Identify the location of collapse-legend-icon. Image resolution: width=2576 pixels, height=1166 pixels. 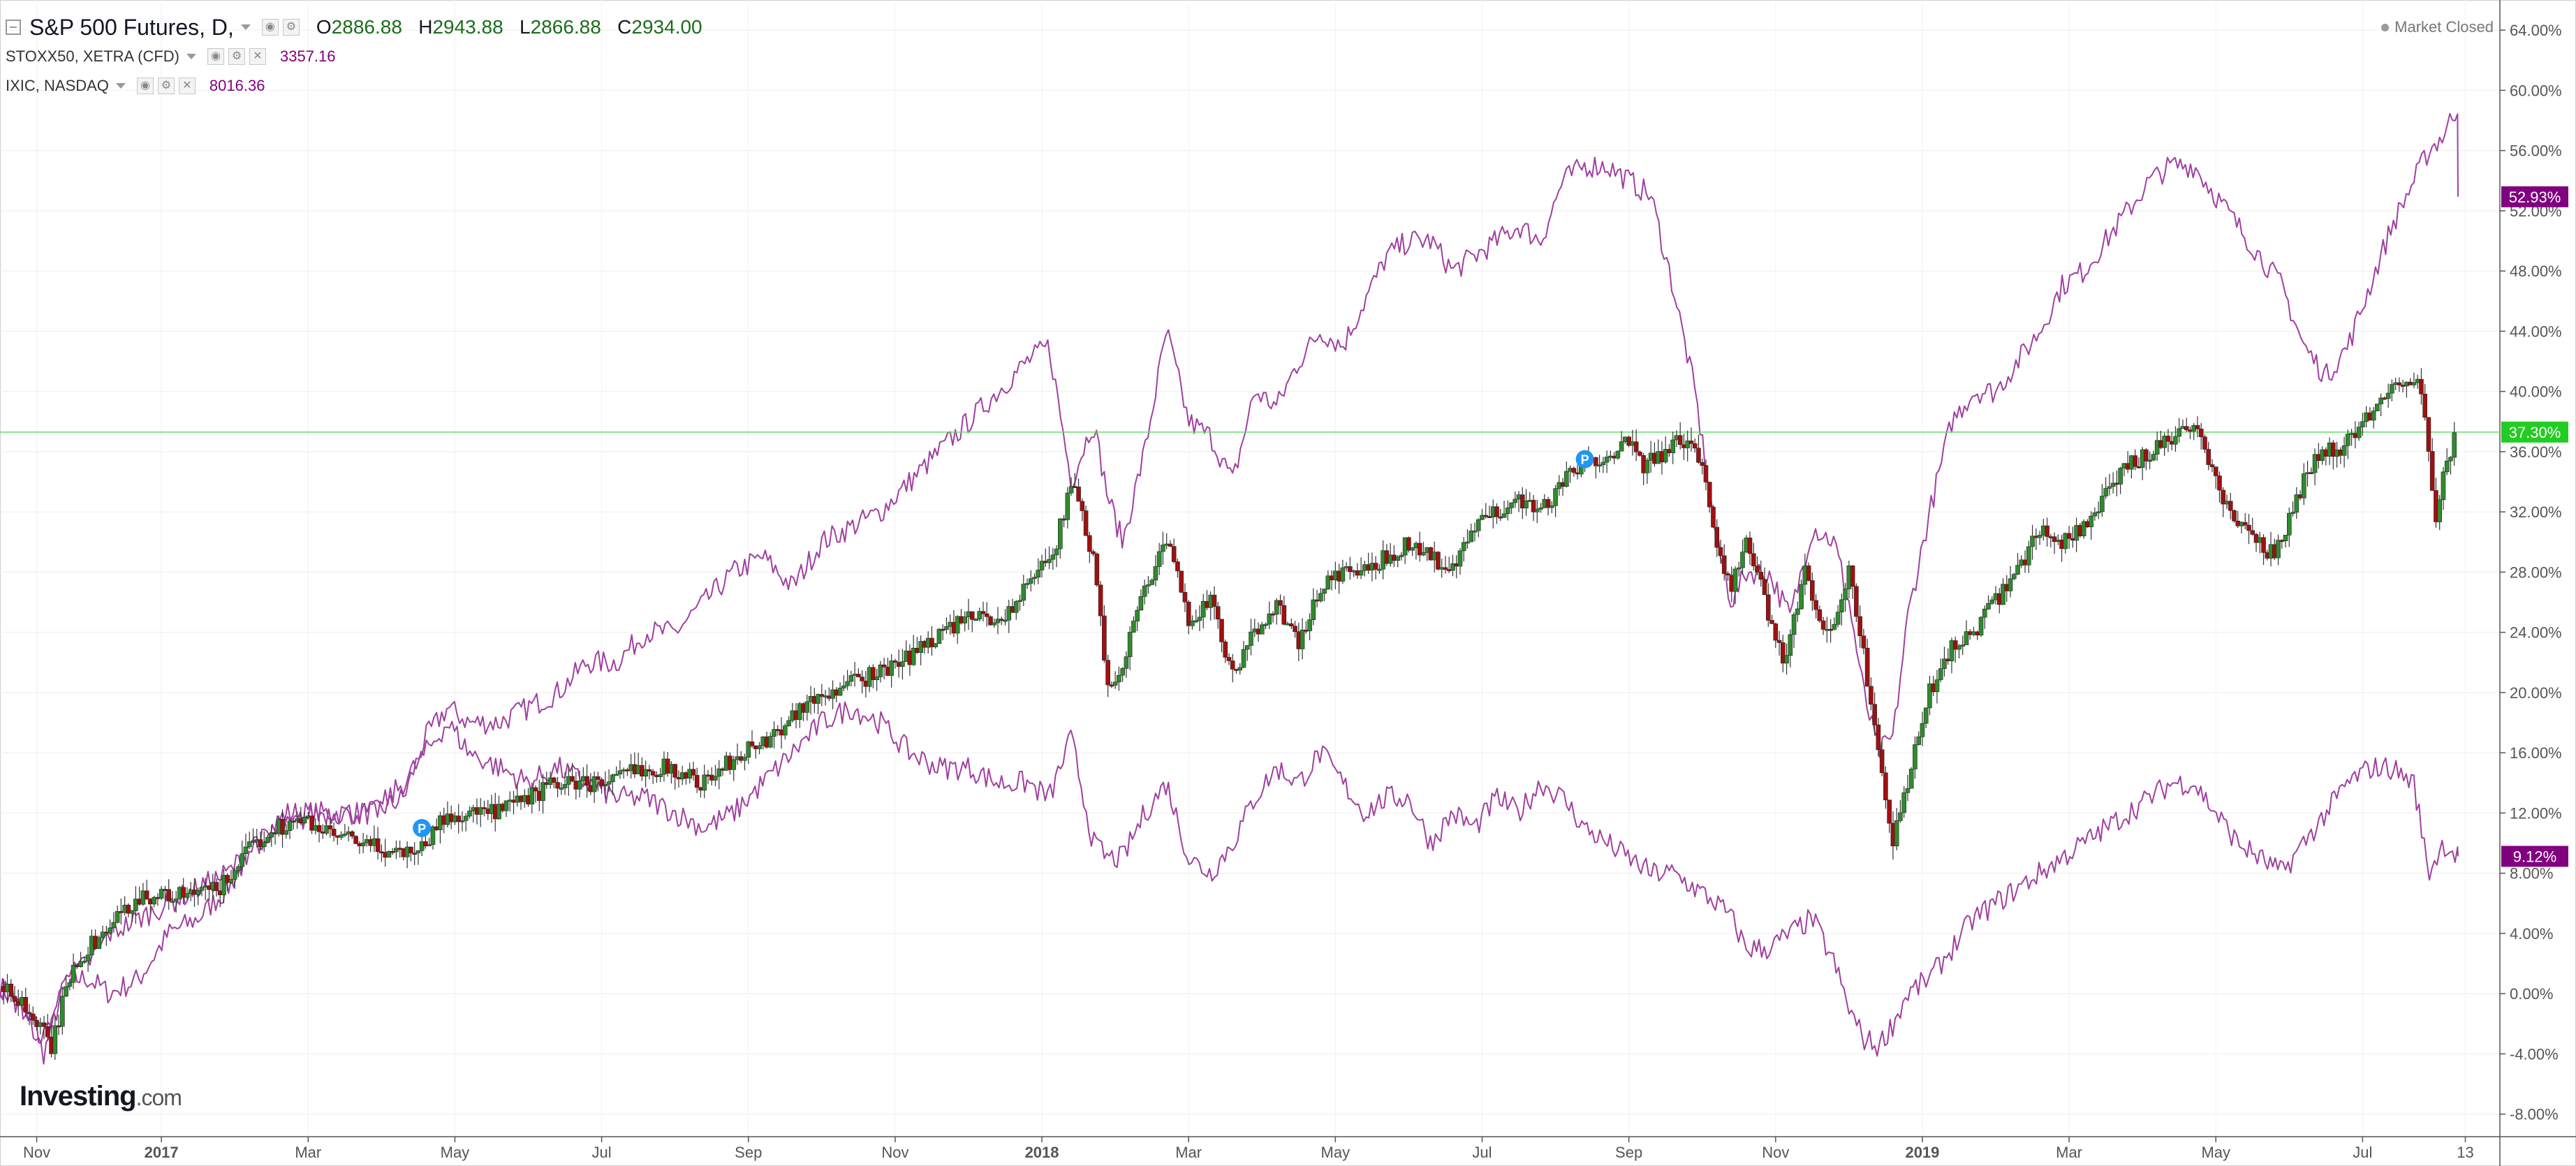
(13, 27).